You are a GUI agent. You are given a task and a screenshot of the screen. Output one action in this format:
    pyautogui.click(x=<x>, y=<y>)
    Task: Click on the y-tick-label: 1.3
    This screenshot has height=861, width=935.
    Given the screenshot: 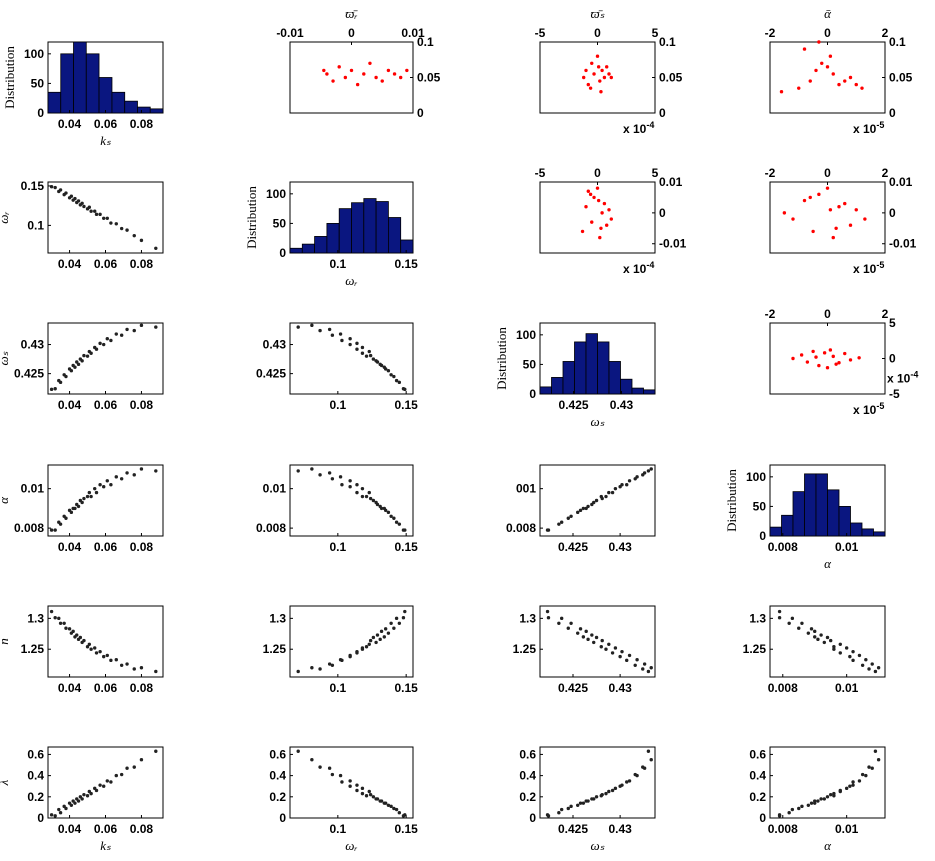 What is the action you would take?
    pyautogui.click(x=527, y=618)
    